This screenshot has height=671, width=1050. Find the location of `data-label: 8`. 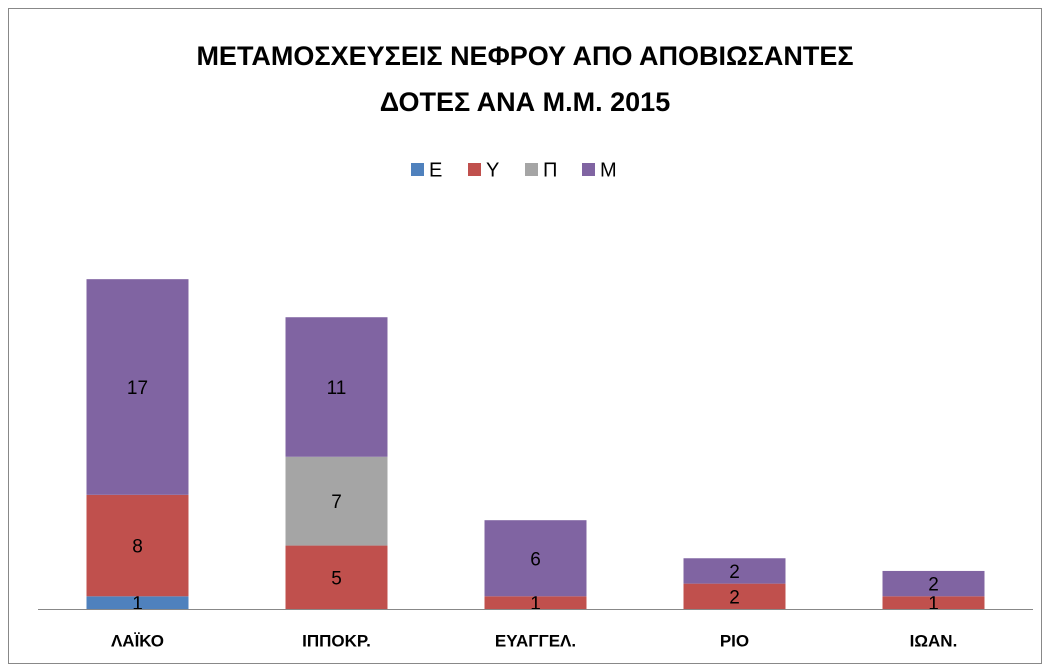

data-label: 8 is located at coordinates (137, 547).